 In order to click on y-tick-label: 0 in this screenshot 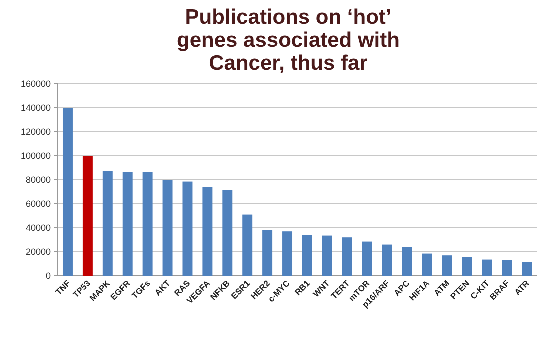, I will do `click(48, 276)`.